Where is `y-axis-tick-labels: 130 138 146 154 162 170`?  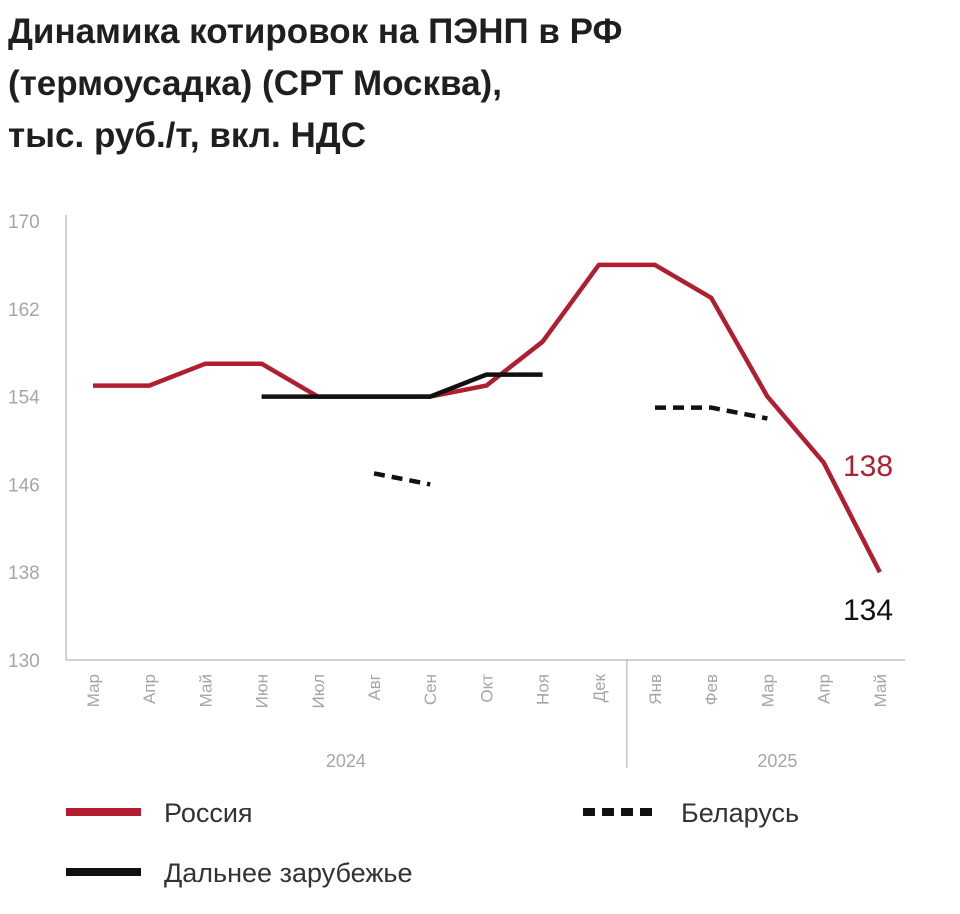
y-axis-tick-labels: 130 138 146 154 162 170 is located at coordinates (24, 442).